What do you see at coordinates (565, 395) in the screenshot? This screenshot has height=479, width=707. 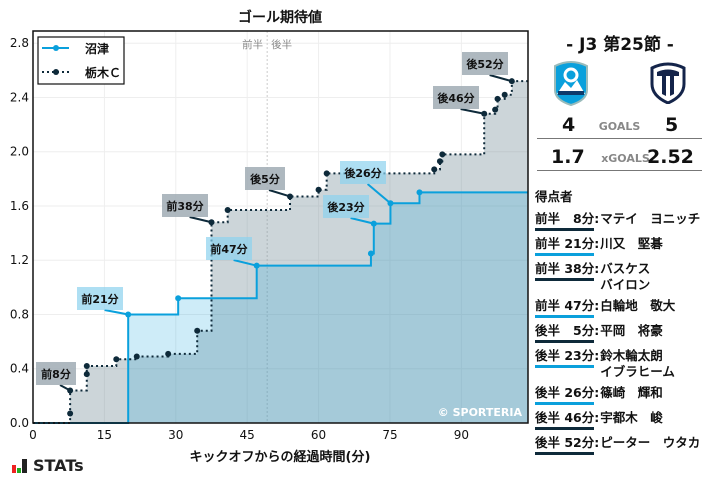 I see `scorer-time: 後半 26分` at bounding box center [565, 395].